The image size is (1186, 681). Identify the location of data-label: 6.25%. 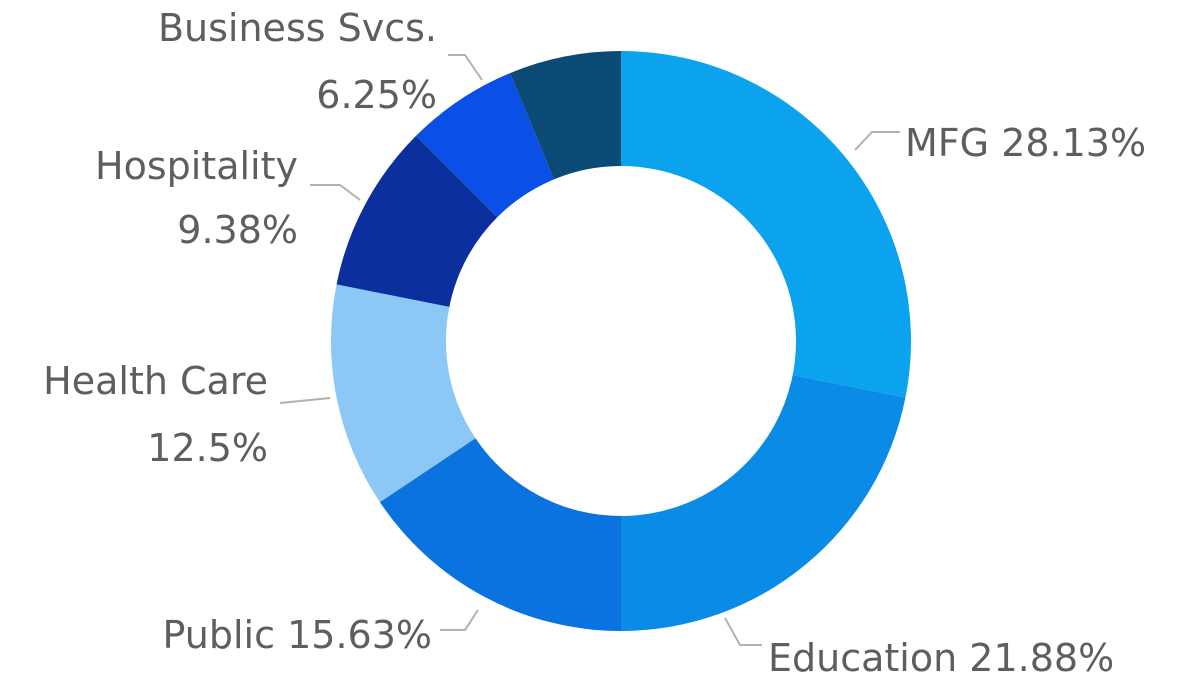
(376, 95).